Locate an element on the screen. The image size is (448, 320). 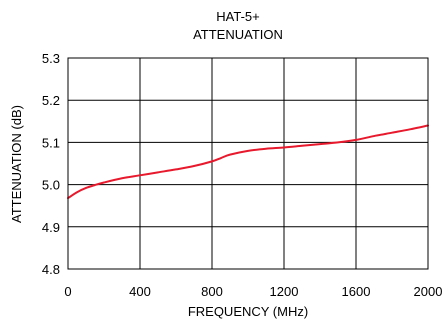
y-tick-labels: 4.8 4.9 5.0 5.1 5.2 5.3 is located at coordinates (51, 164).